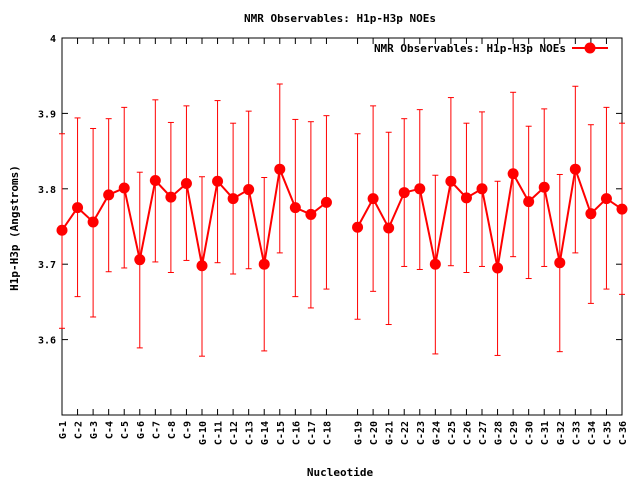 The width and height of the screenshot is (640, 480). What do you see at coordinates (219, 433) in the screenshot?
I see `x-tick-label: C-11` at bounding box center [219, 433].